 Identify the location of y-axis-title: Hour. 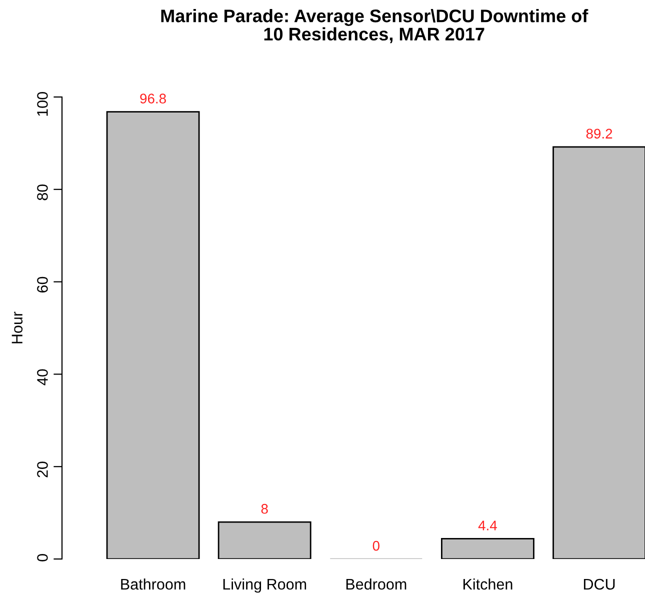
(17, 328).